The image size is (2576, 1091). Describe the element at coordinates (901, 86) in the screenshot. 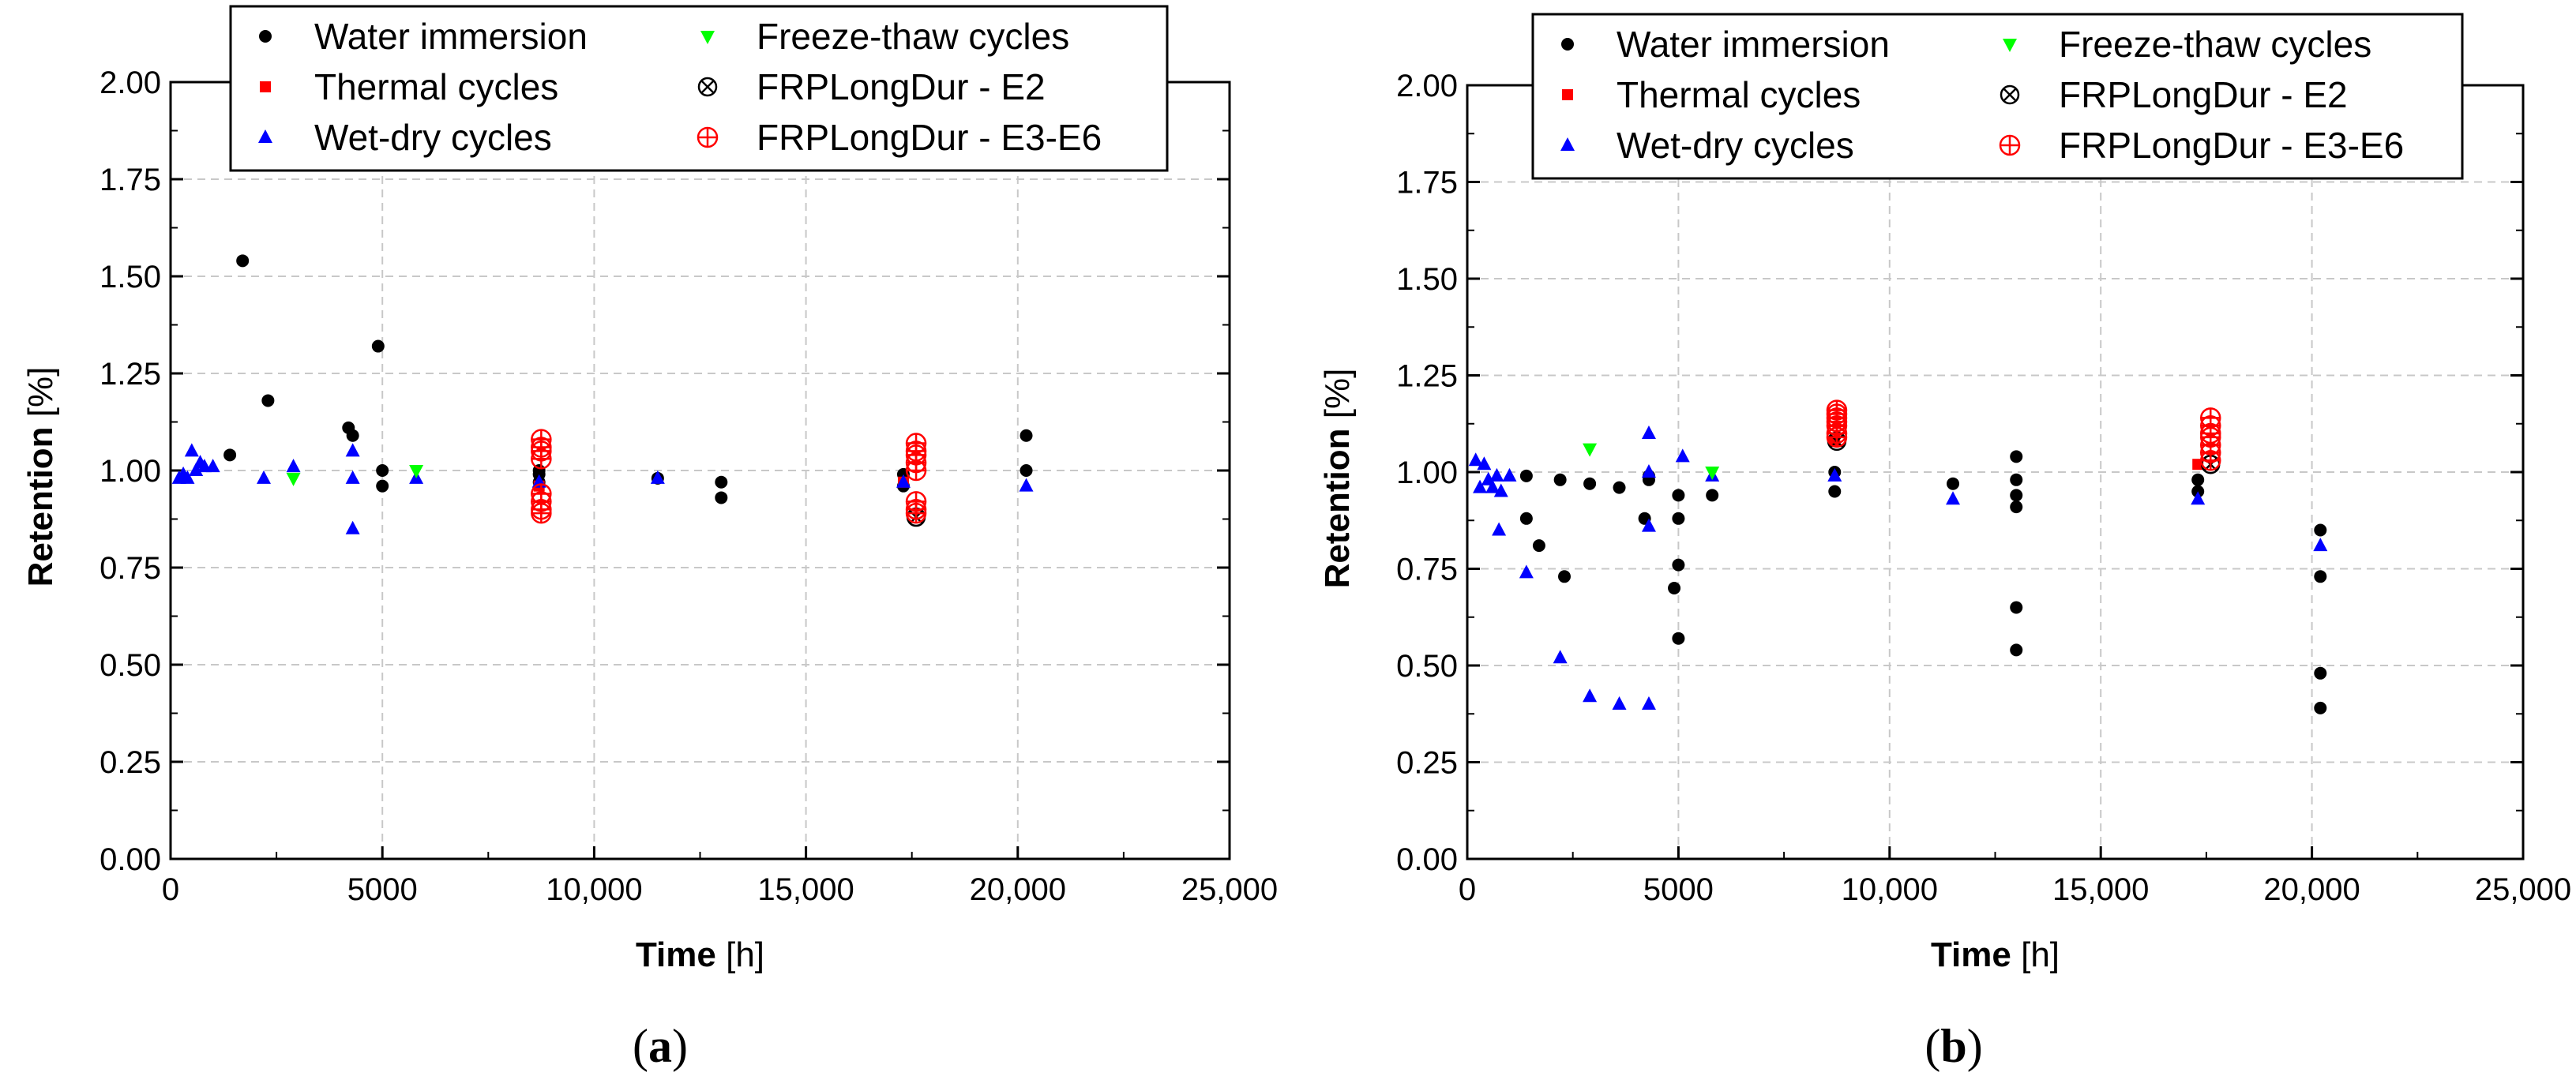

I see `panel-a-legend-label-e2: FRPLongDur - E2` at that location.